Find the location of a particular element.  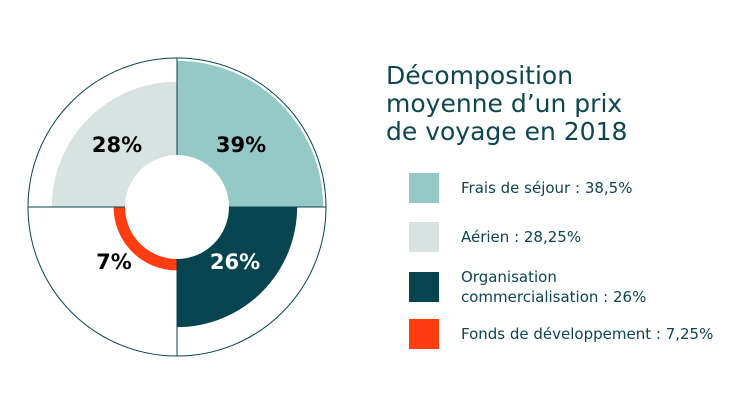

slice-label-frais-de-sejour: 39% is located at coordinates (241, 145).